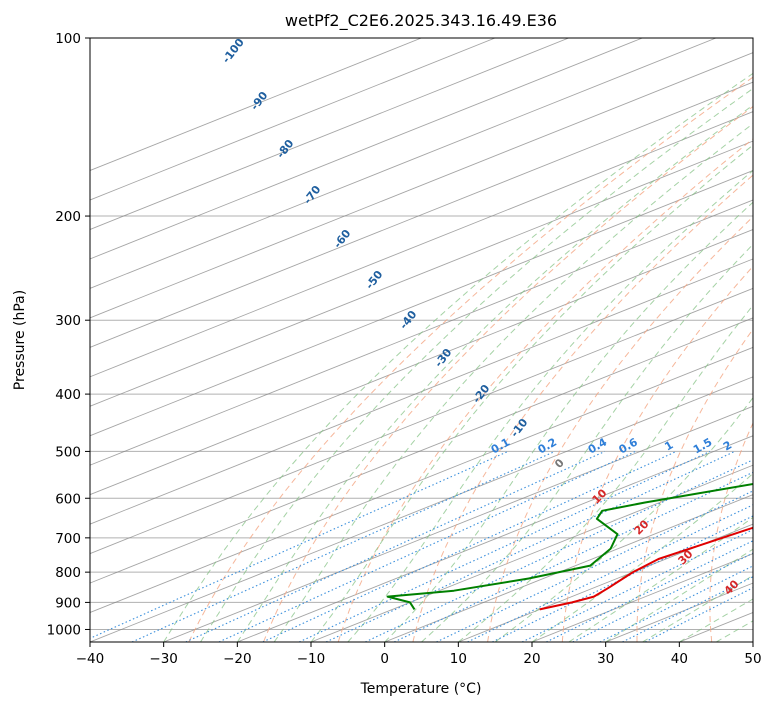 The height and width of the screenshot is (708, 775). What do you see at coordinates (605, 659) in the screenshot?
I see `x-tick-label: 30` at bounding box center [605, 659].